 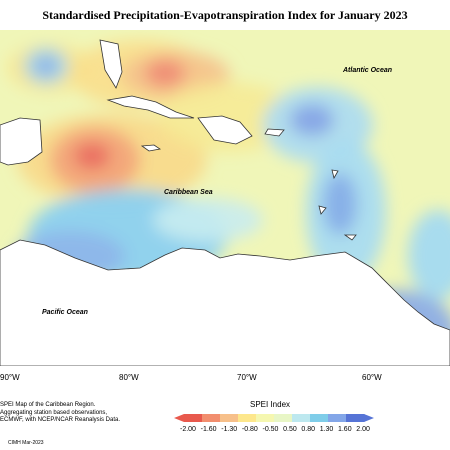 What do you see at coordinates (60, 420) in the screenshot?
I see `note-line-3: ECMWF, with NCEP/NCAR Reanalysis Data.` at bounding box center [60, 420].